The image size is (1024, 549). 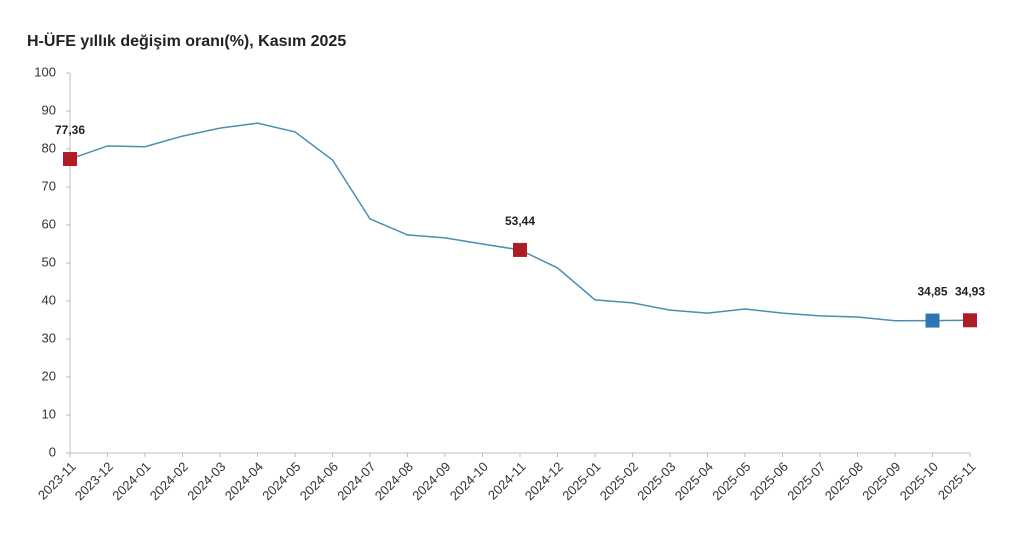 What do you see at coordinates (694, 481) in the screenshot?
I see `x-tick-label: 2025-04` at bounding box center [694, 481].